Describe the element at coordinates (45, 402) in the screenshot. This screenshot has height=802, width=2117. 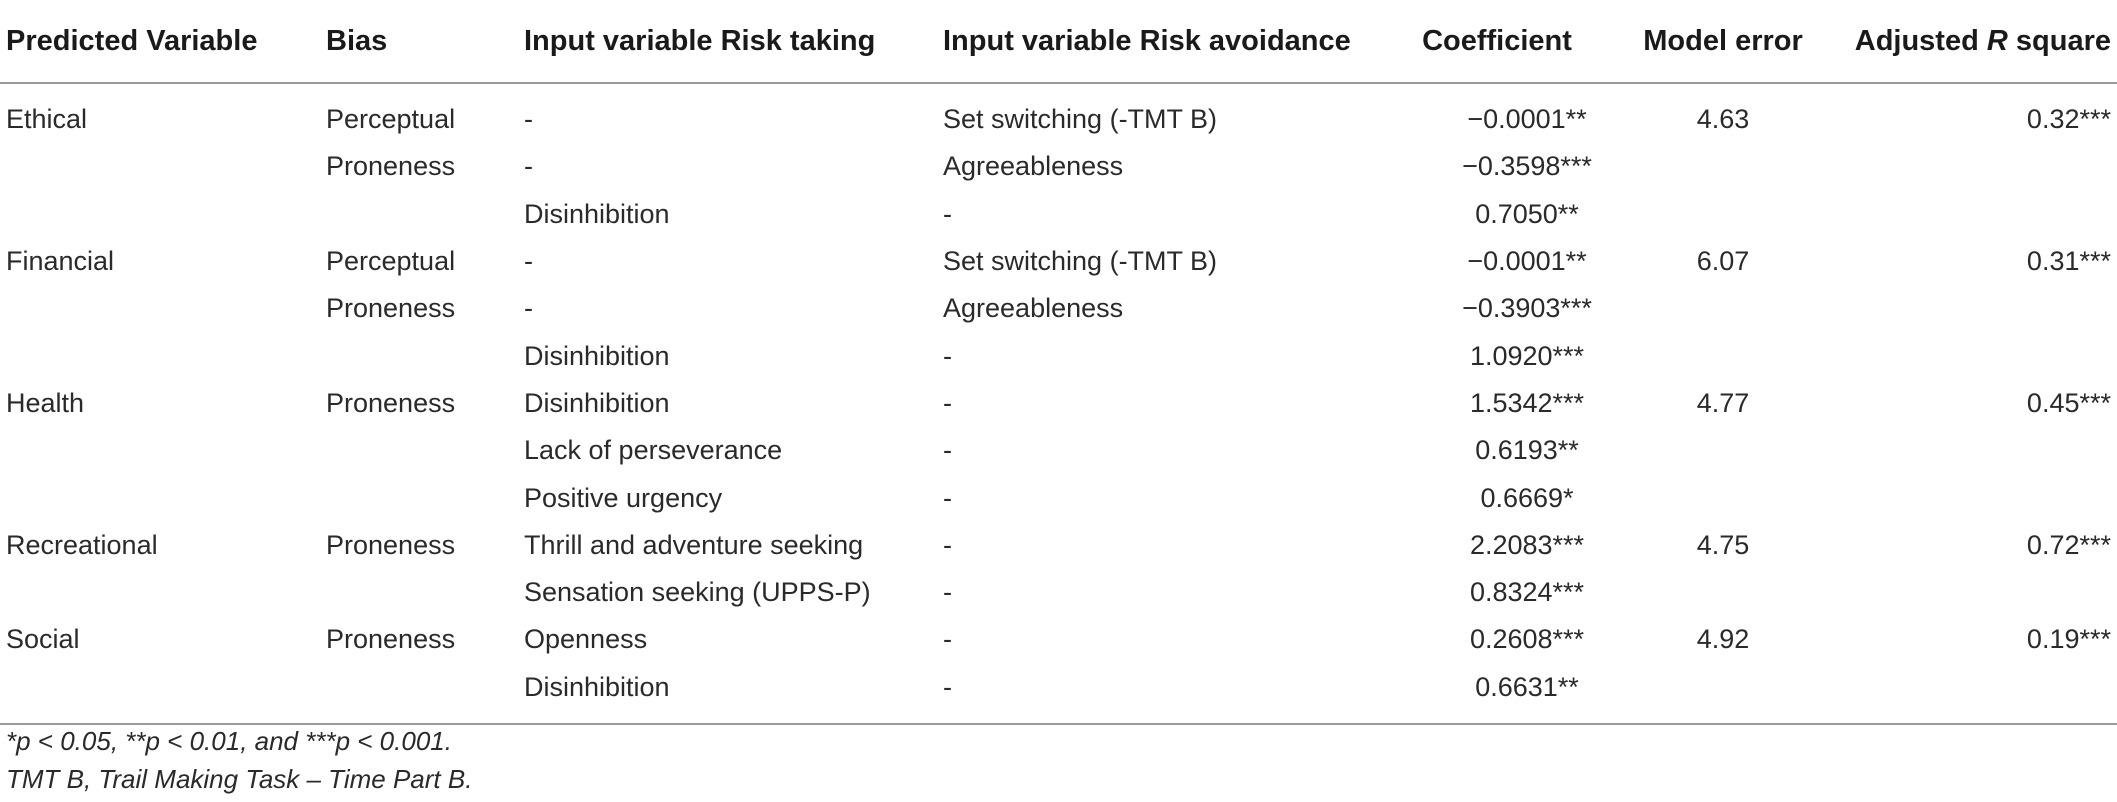
I see `cell-predicted-variable: Health` at that location.